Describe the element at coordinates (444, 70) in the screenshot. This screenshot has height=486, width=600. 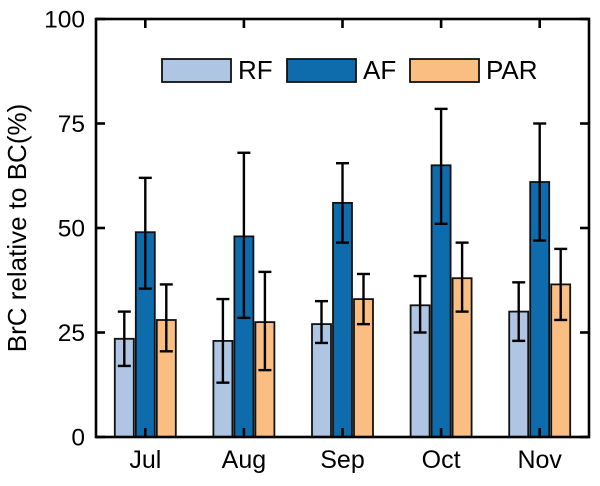
I see `legend-swatch-par` at that location.